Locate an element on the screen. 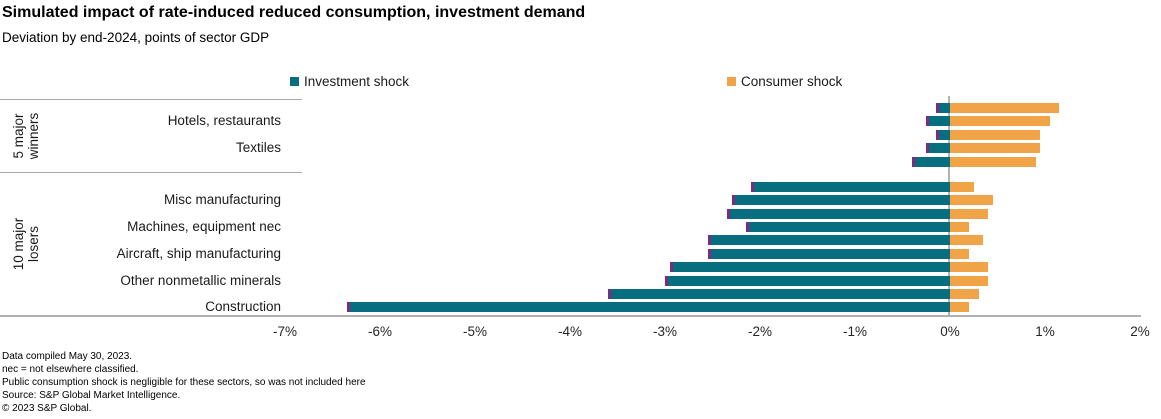  category-label: Misc manufacturing is located at coordinates (222, 200).